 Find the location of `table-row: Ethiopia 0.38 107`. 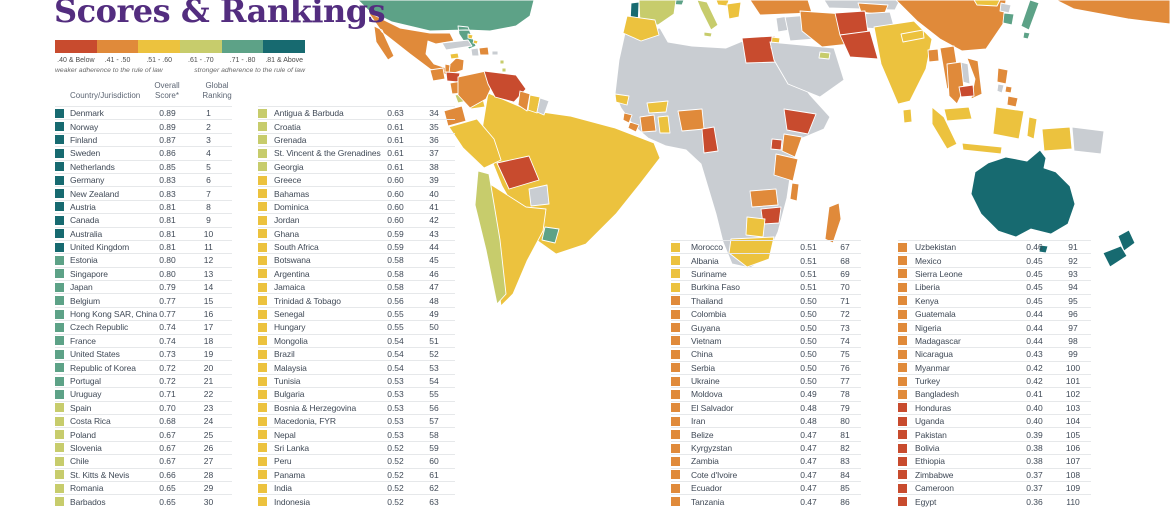

table-row: Ethiopia 0.38 107 is located at coordinates (994, 462).